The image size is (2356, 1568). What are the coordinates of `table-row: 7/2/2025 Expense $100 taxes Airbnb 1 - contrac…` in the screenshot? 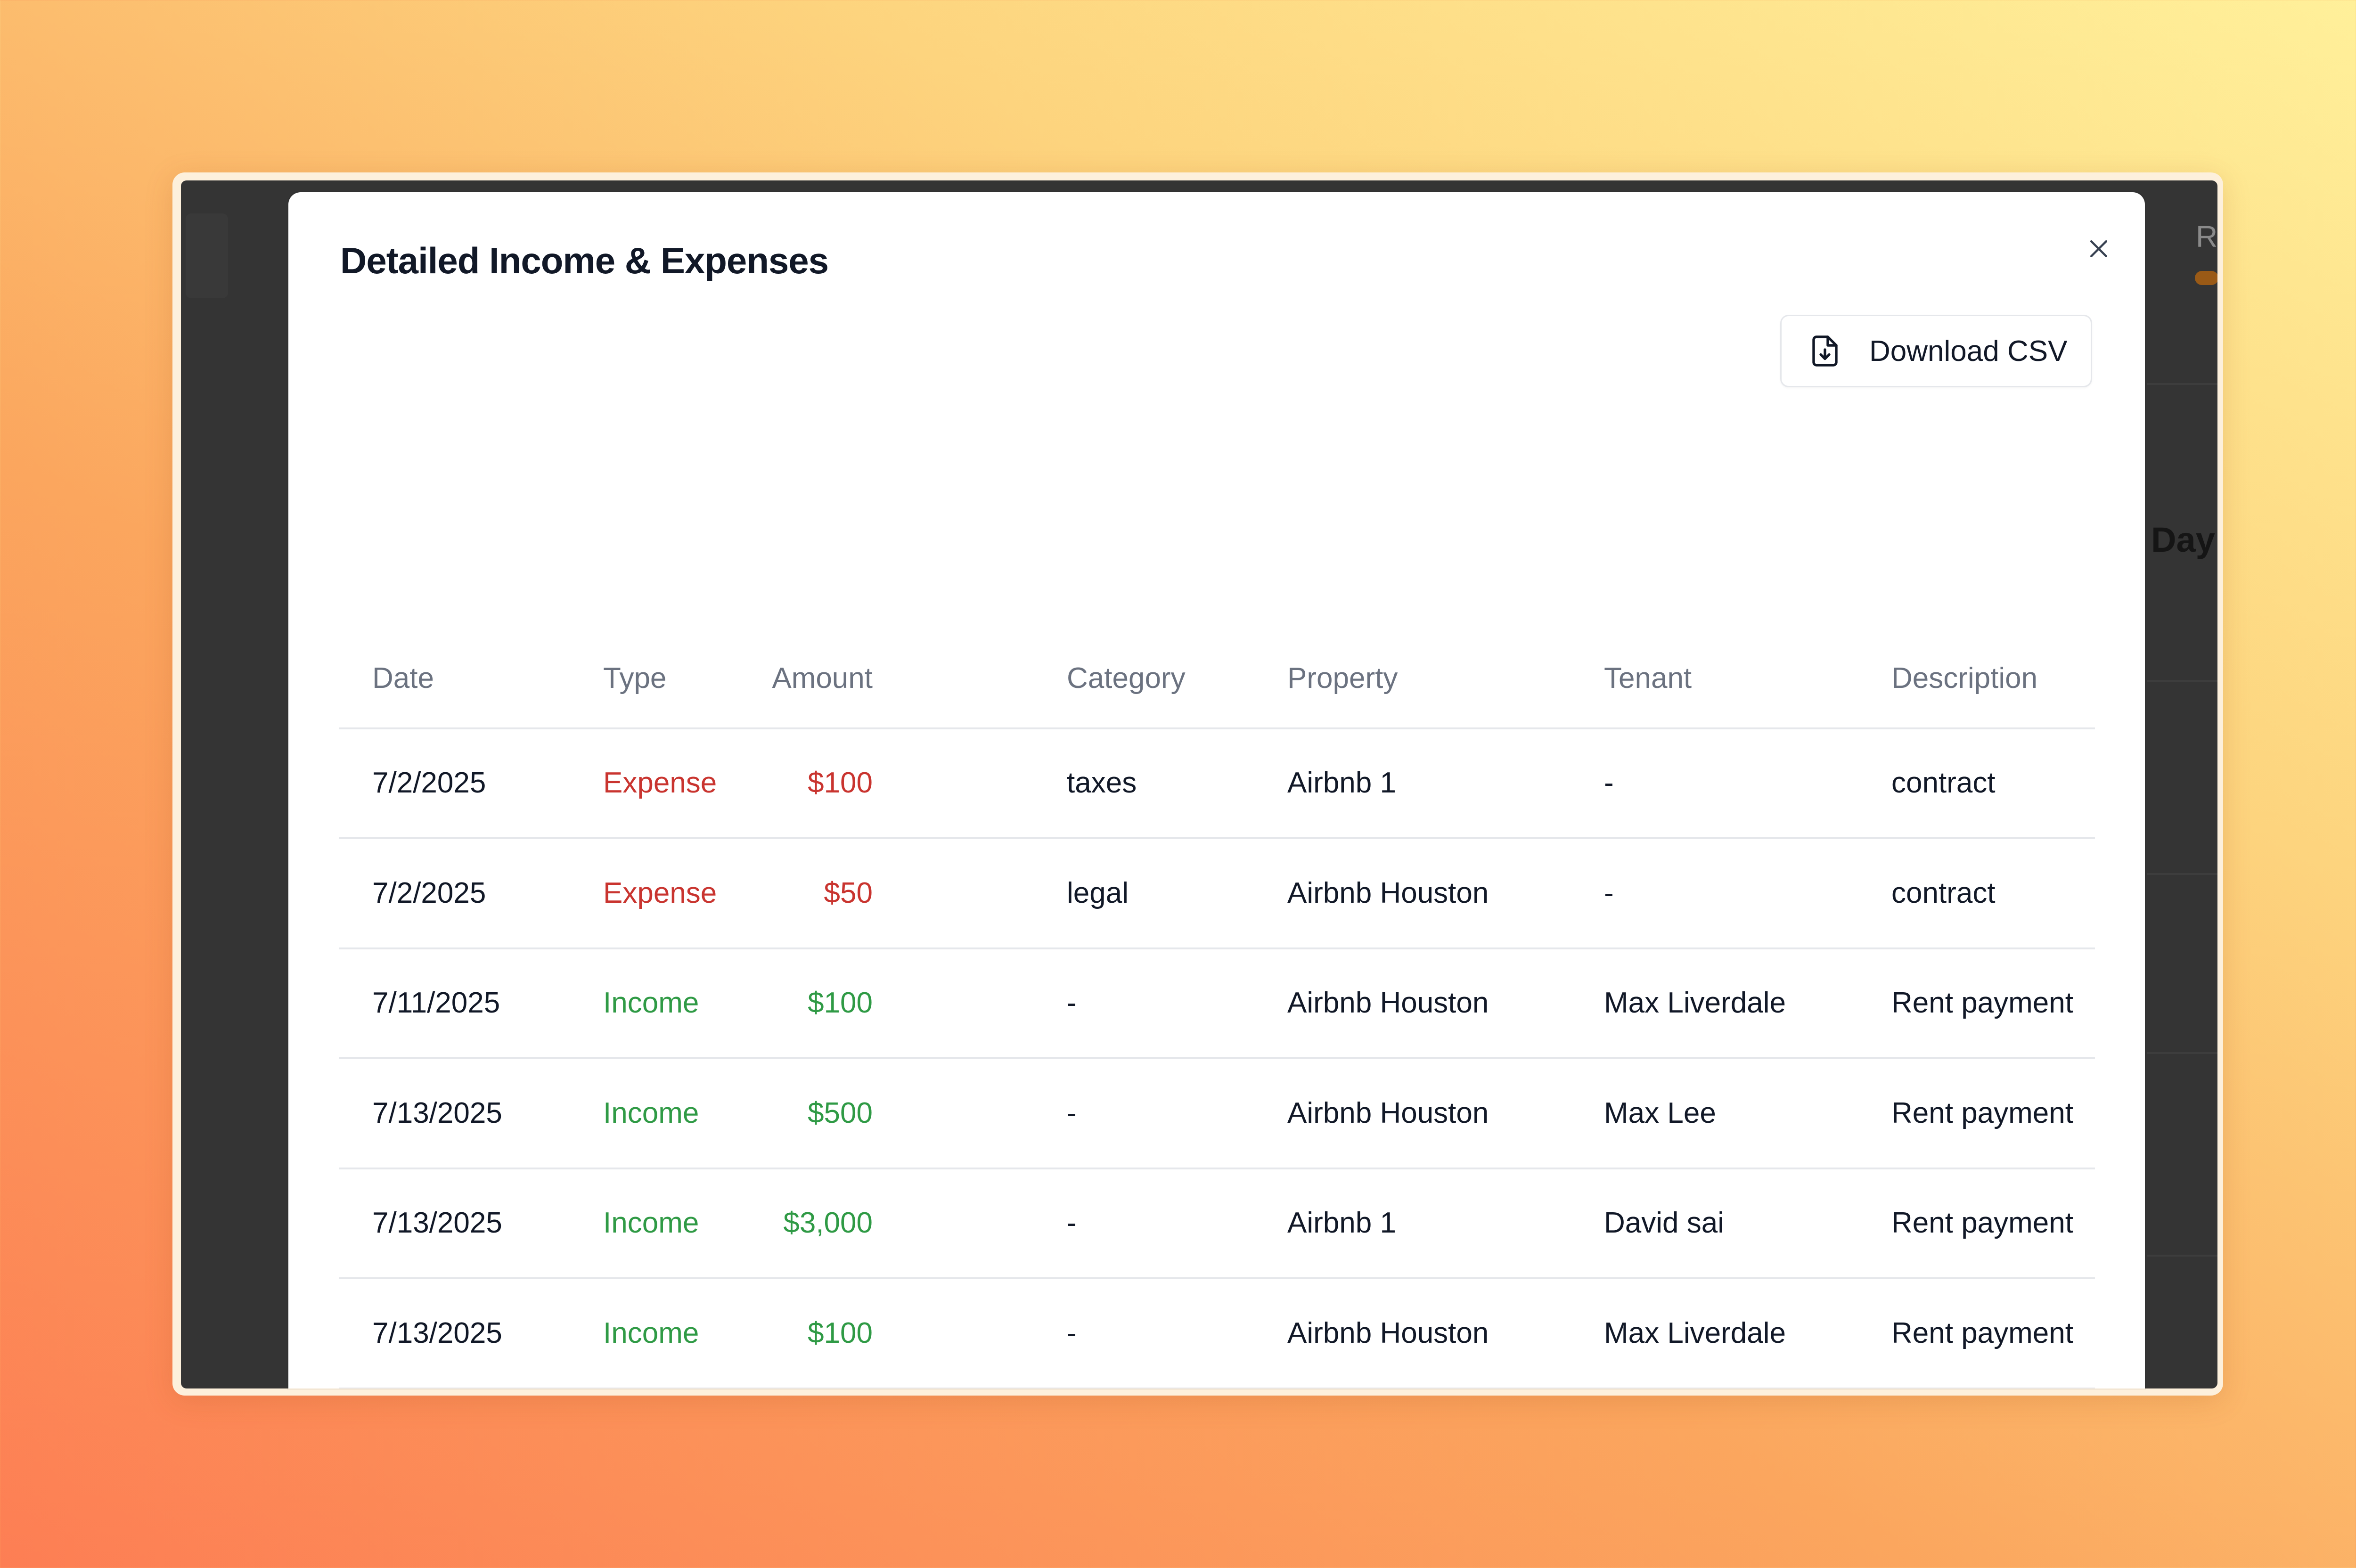 It's located at (1217, 784).